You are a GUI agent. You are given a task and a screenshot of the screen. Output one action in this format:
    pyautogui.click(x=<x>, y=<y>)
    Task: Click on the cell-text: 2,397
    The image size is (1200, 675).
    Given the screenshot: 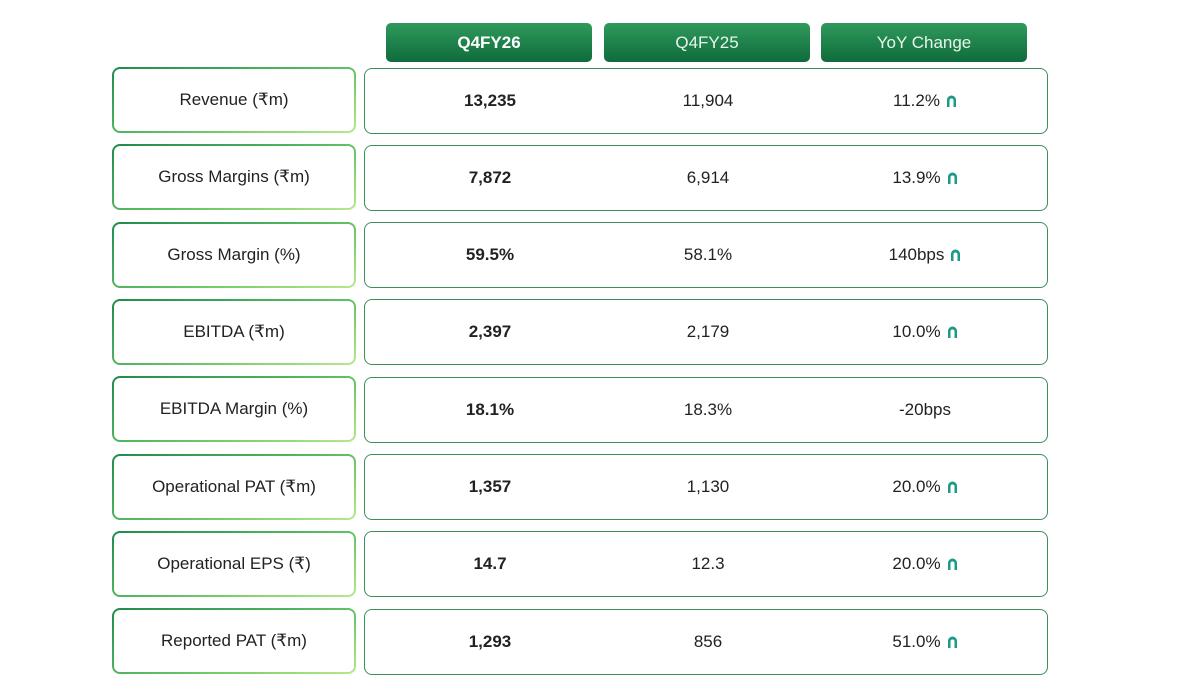 What is the action you would take?
    pyautogui.click(x=490, y=332)
    